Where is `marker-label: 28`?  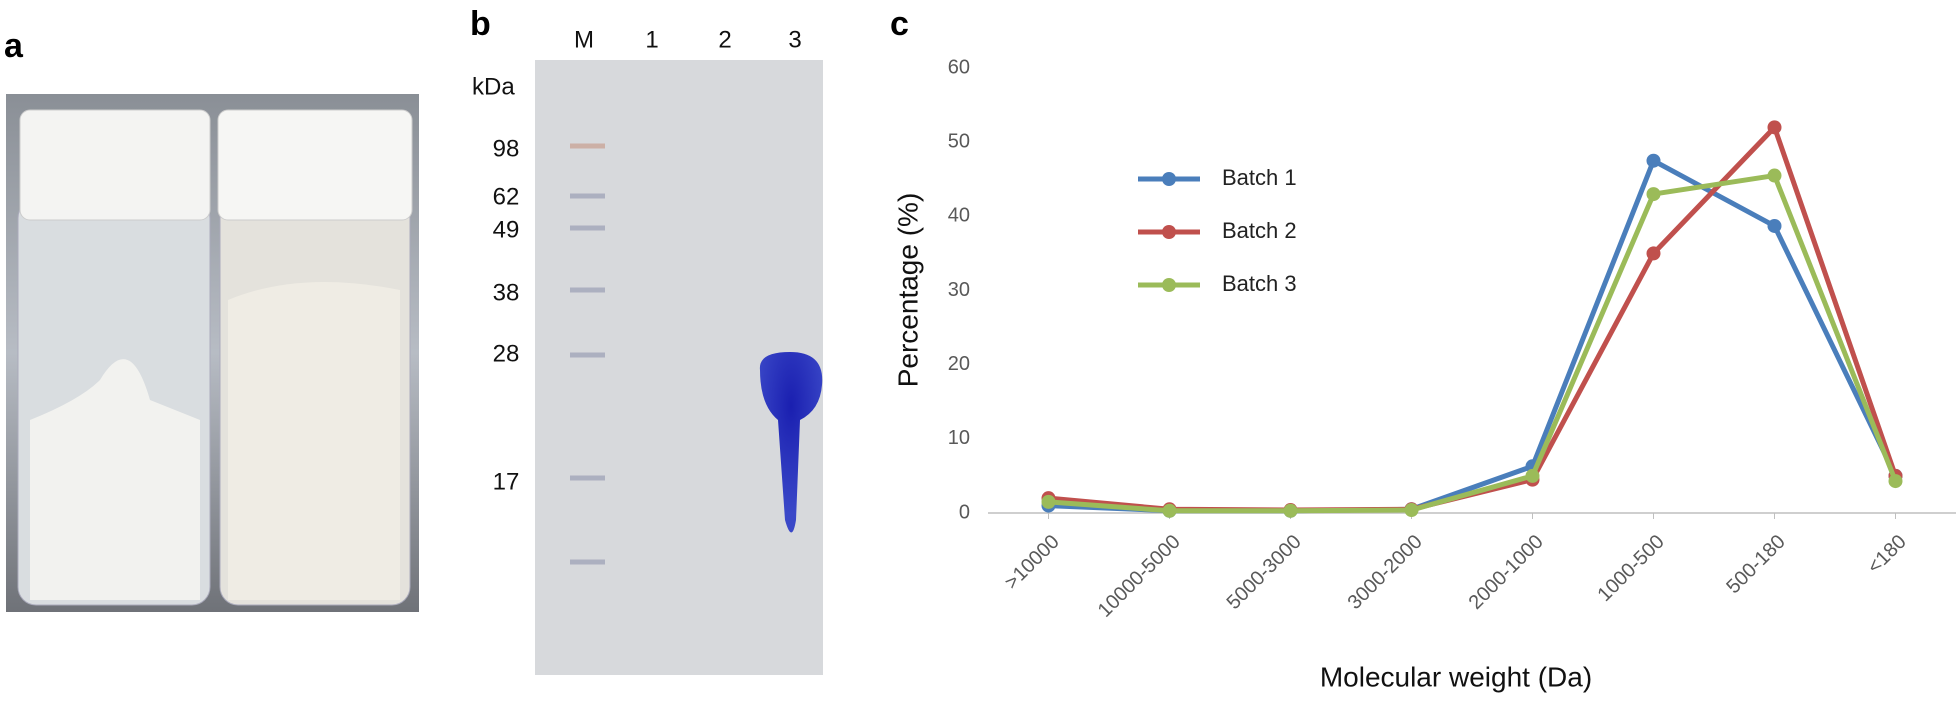
marker-label: 28 is located at coordinates (506, 353).